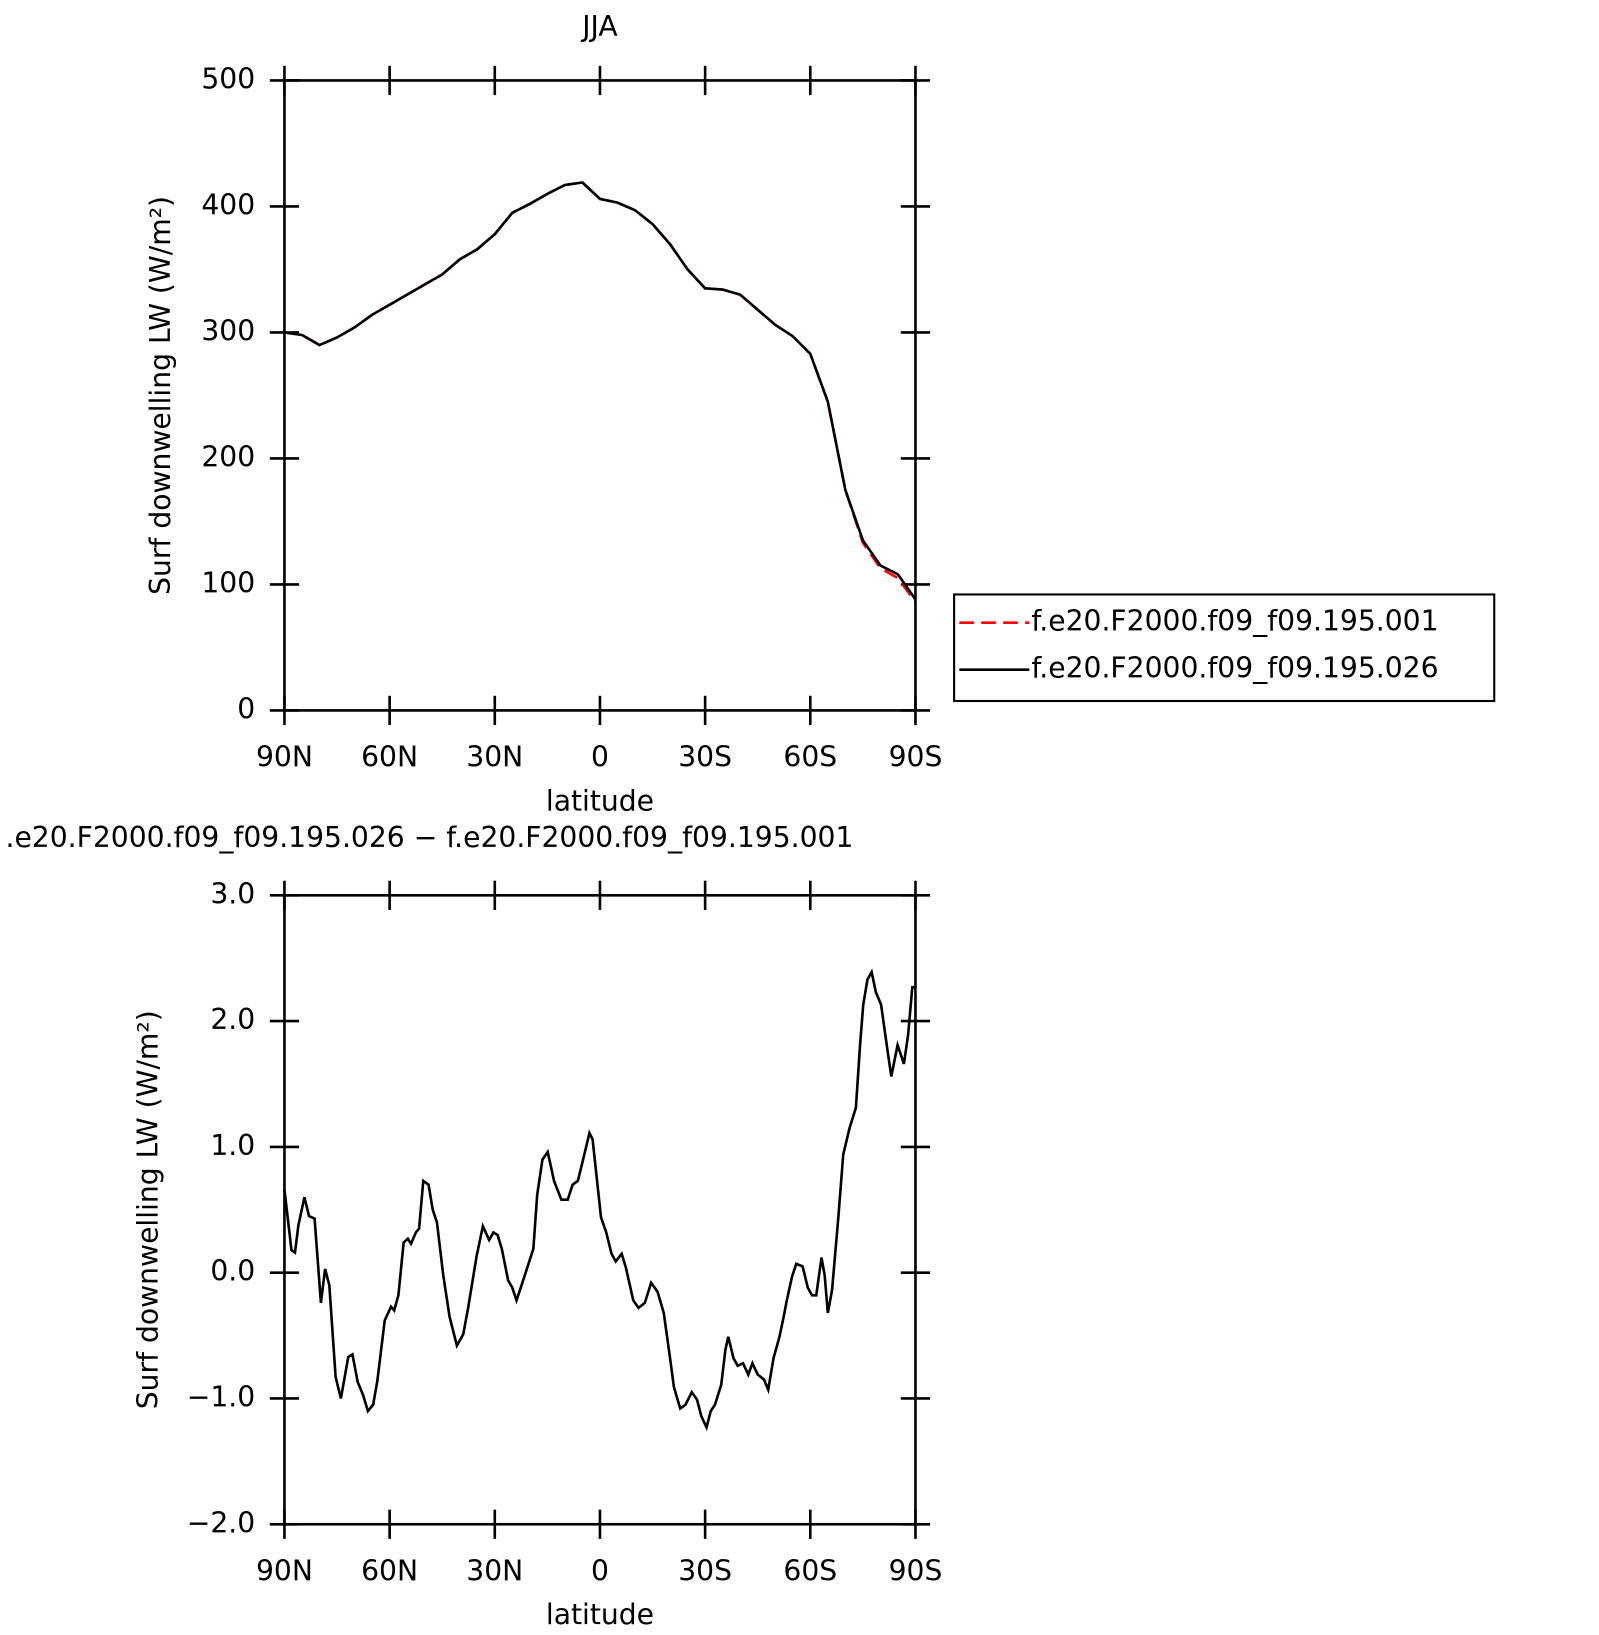 The height and width of the screenshot is (1635, 1599). I want to click on y-tick-label: 500, so click(228, 78).